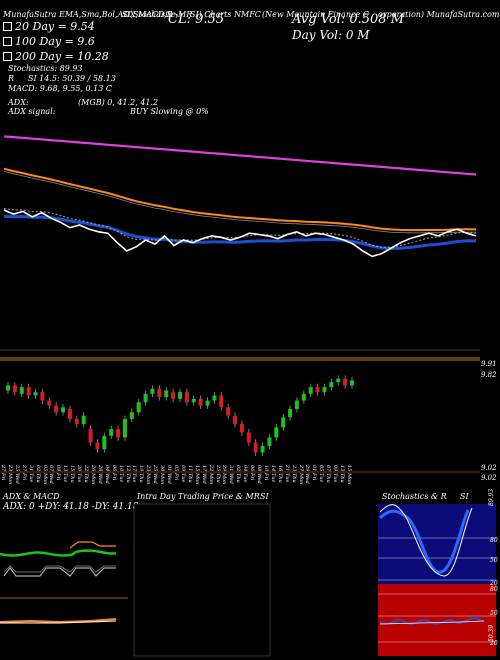  I want to click on plus-di-line, so click(58, 553).